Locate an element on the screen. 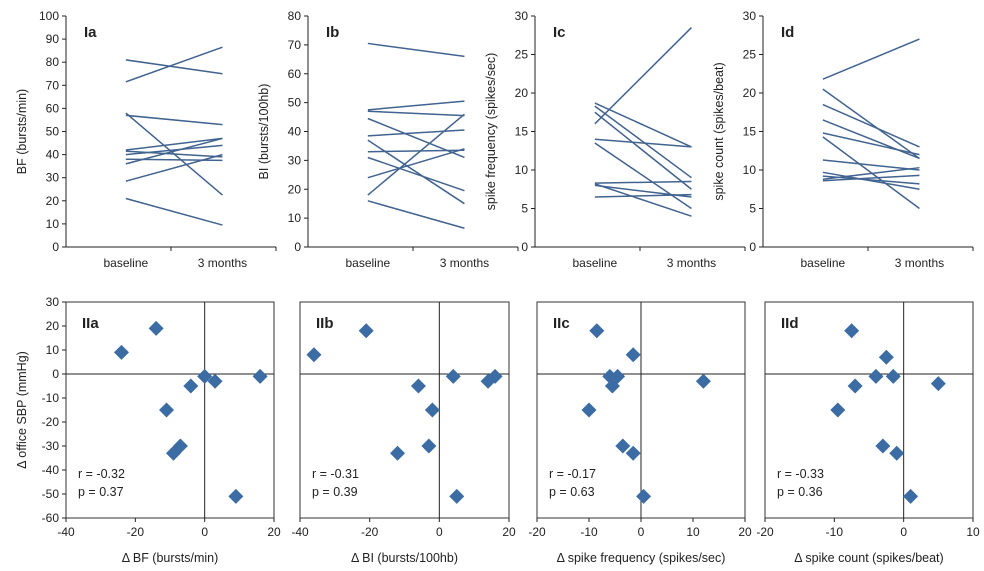 The image size is (984, 571). x-tick-label: 10 is located at coordinates (693, 532).